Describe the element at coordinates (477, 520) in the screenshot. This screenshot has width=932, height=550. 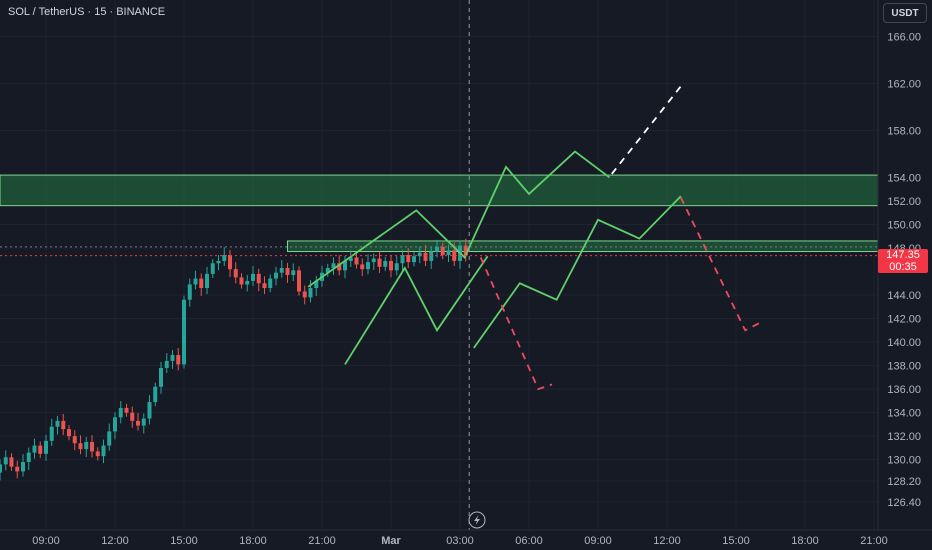
I see `lightning-icon` at that location.